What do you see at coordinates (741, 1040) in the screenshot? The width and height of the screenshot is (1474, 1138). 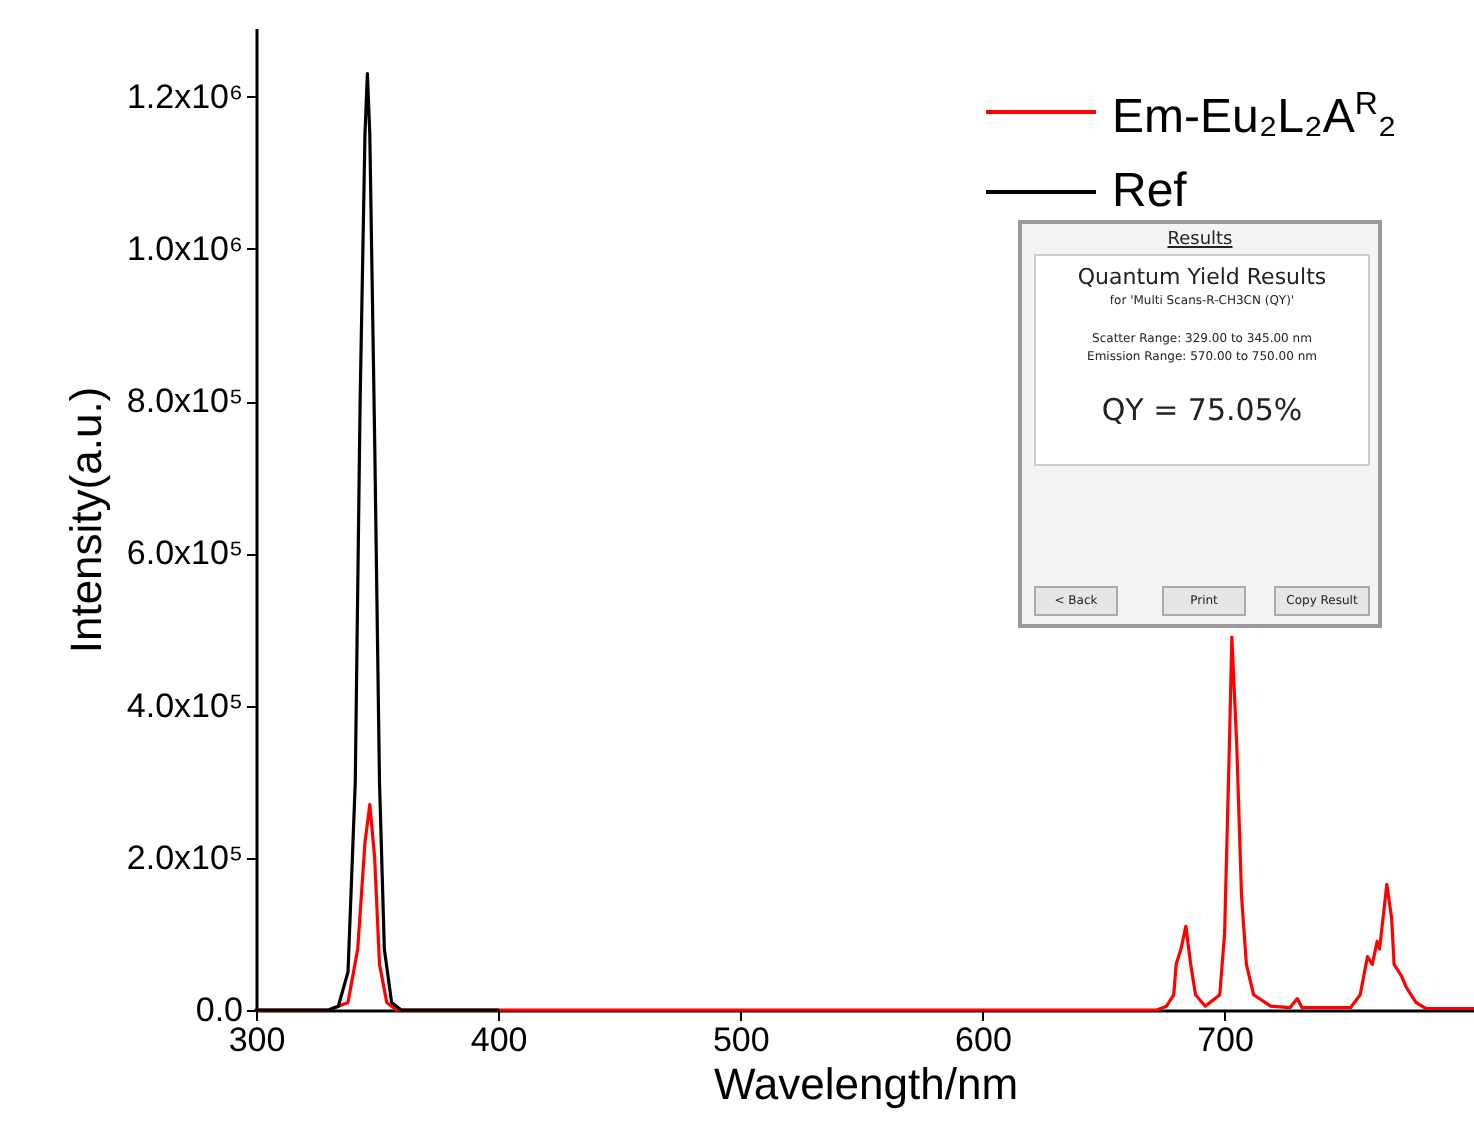 I see `x-tick-label: 500` at bounding box center [741, 1040].